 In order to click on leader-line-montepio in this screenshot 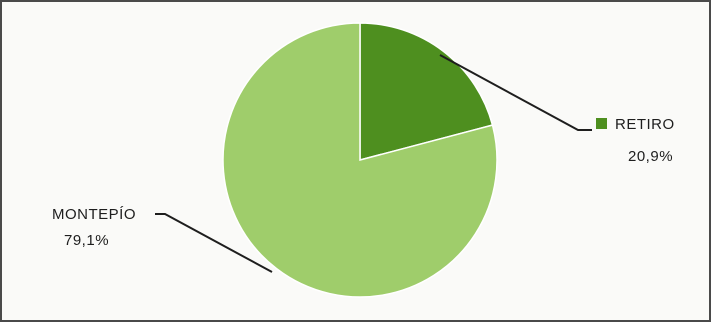, I will do `click(214, 243)`.